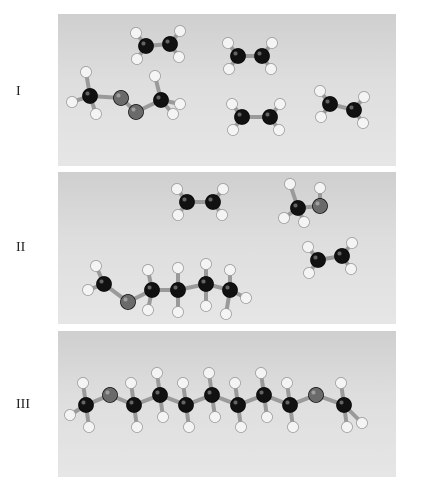 Image resolution: width=442 pixels, height=497 pixels. I want to click on panel-label-1: I, so click(31, 92).